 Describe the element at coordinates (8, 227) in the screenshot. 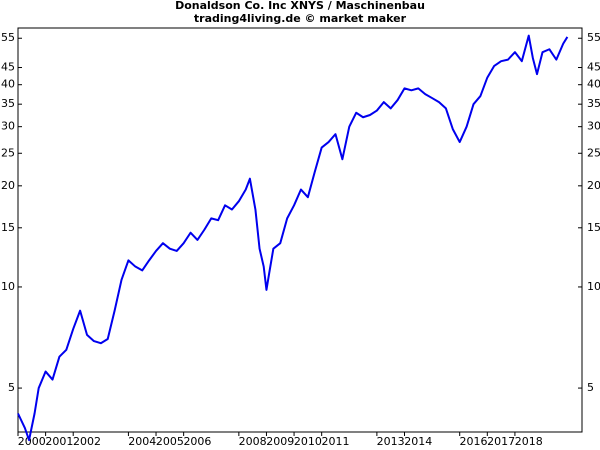

I see `y-tick-label: 15` at that location.